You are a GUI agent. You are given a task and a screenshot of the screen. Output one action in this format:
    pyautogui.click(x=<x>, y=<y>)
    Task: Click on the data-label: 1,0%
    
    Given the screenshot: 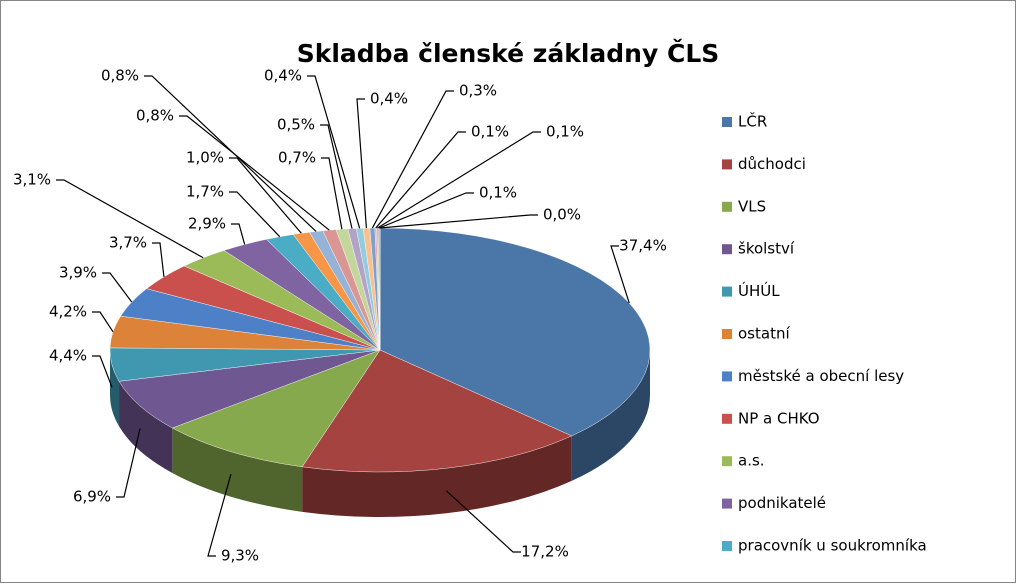 What is the action you would take?
    pyautogui.click(x=205, y=158)
    